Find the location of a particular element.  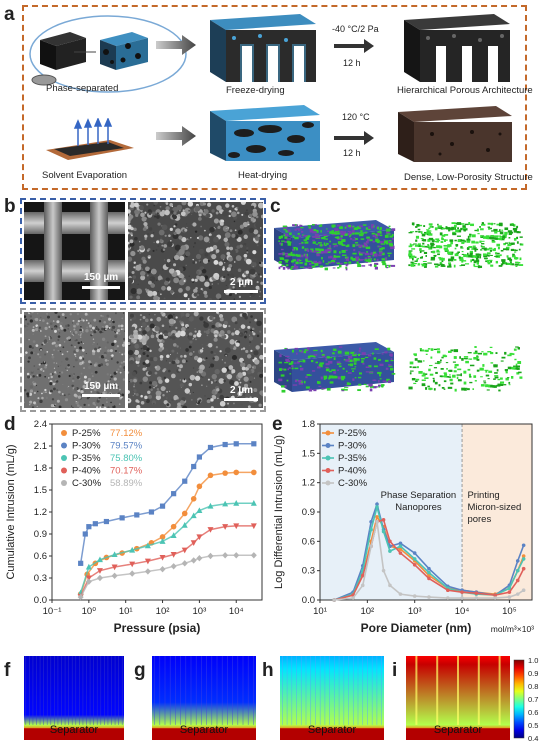

y-tick-label: 0.3 is located at coordinates (40, 578).